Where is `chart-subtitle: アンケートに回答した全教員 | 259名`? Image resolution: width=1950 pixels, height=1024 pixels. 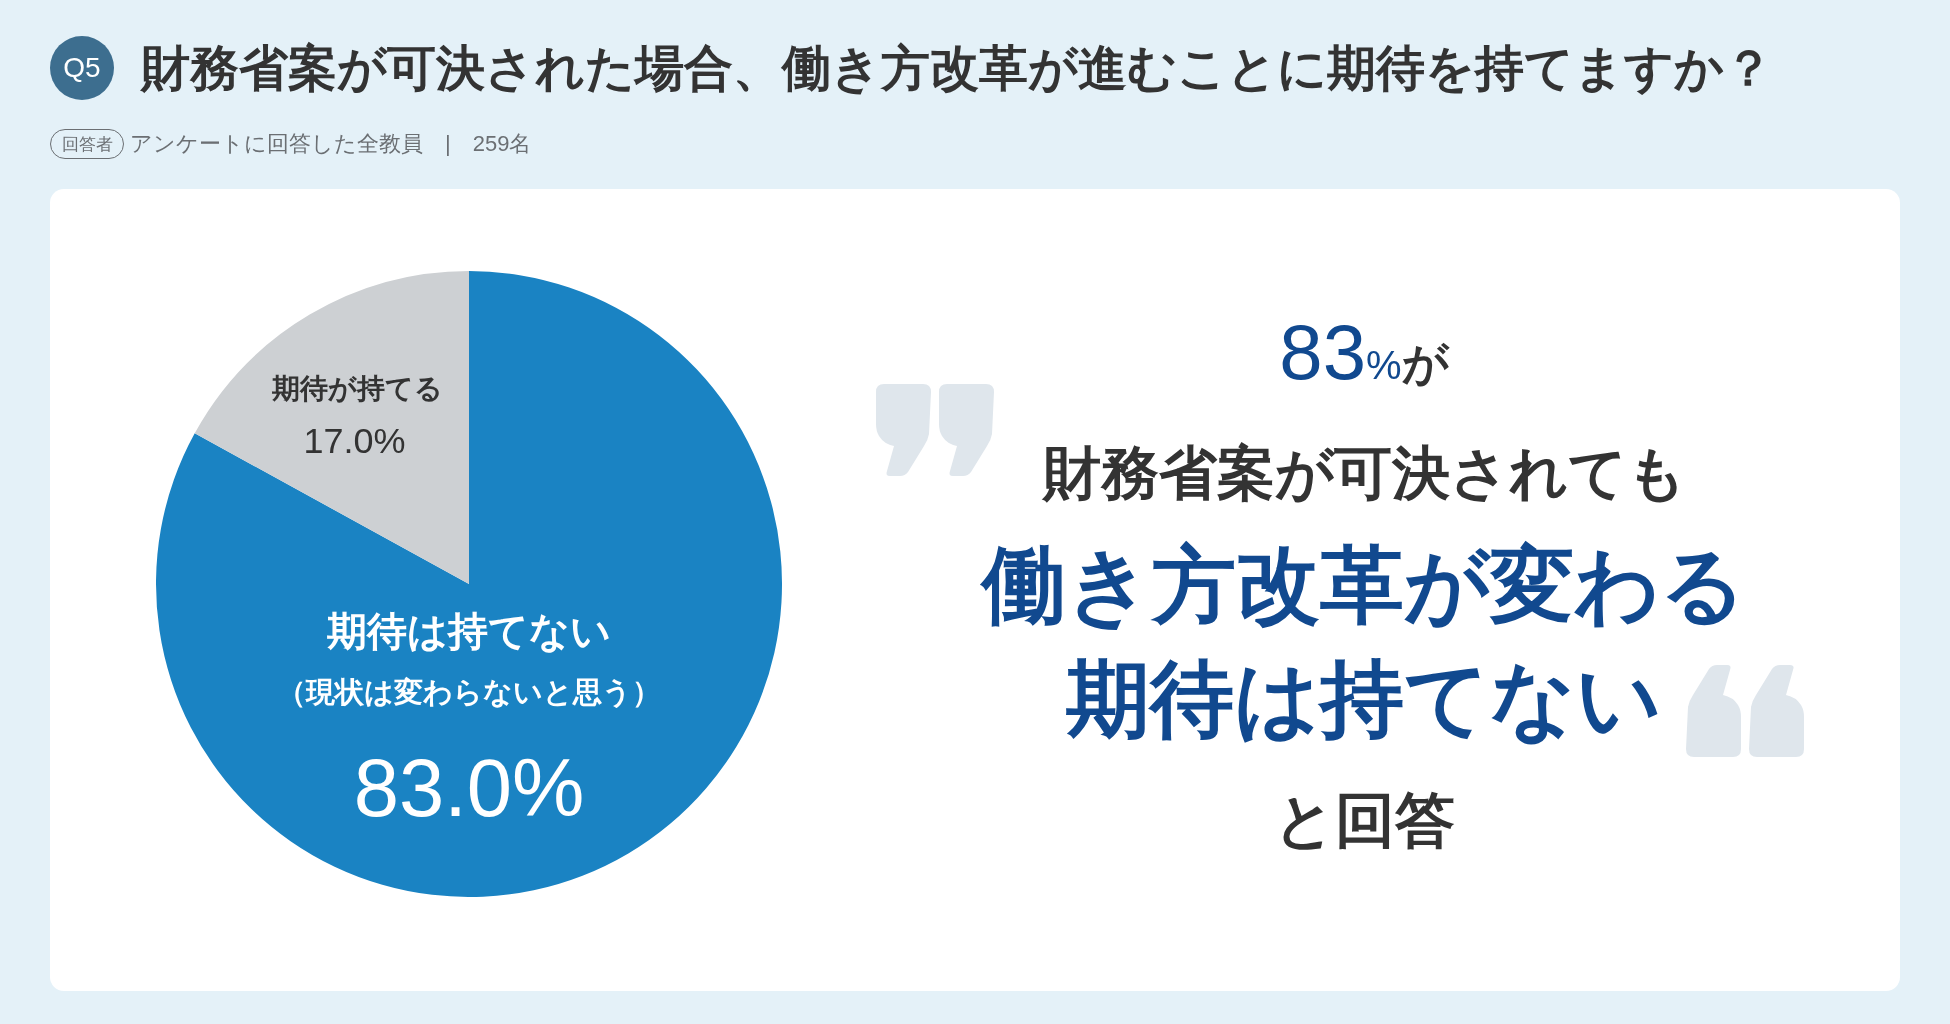
chart-subtitle: アンケートに回答した全教員 | 259名 is located at coordinates (331, 143).